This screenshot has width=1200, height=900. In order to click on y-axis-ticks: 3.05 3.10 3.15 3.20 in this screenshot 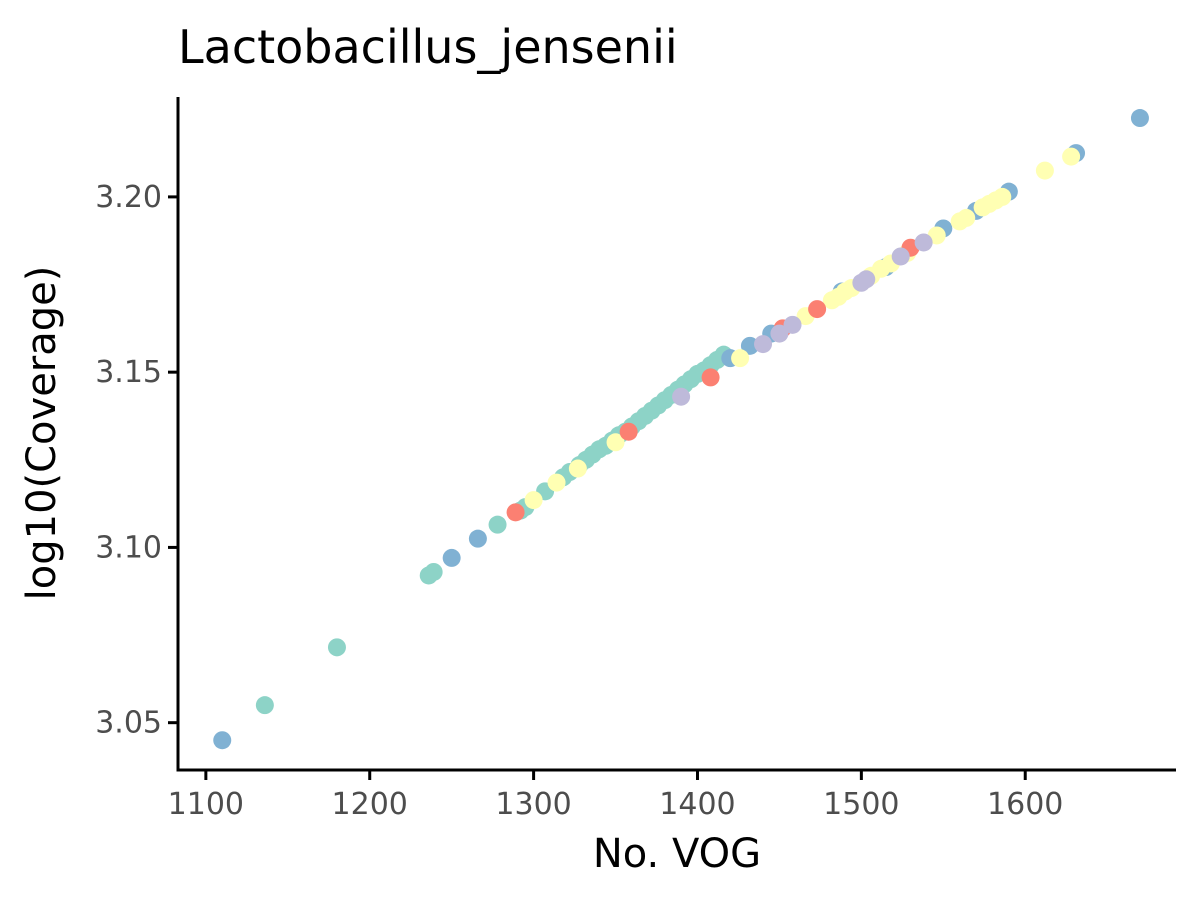, I will do `click(136, 460)`.